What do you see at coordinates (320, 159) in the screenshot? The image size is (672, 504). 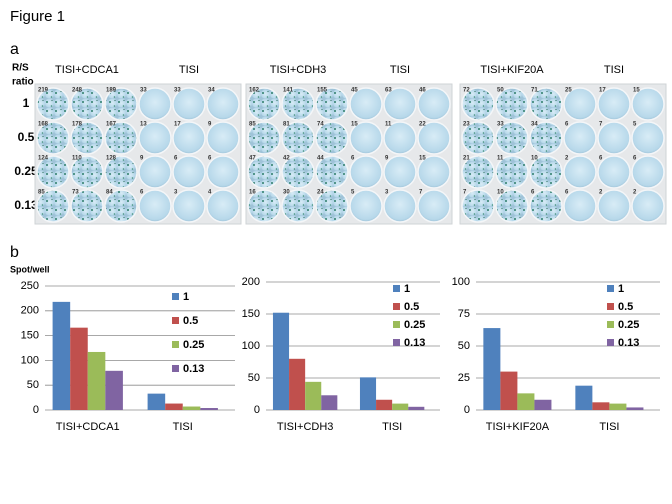 I see `well-count: 44` at bounding box center [320, 159].